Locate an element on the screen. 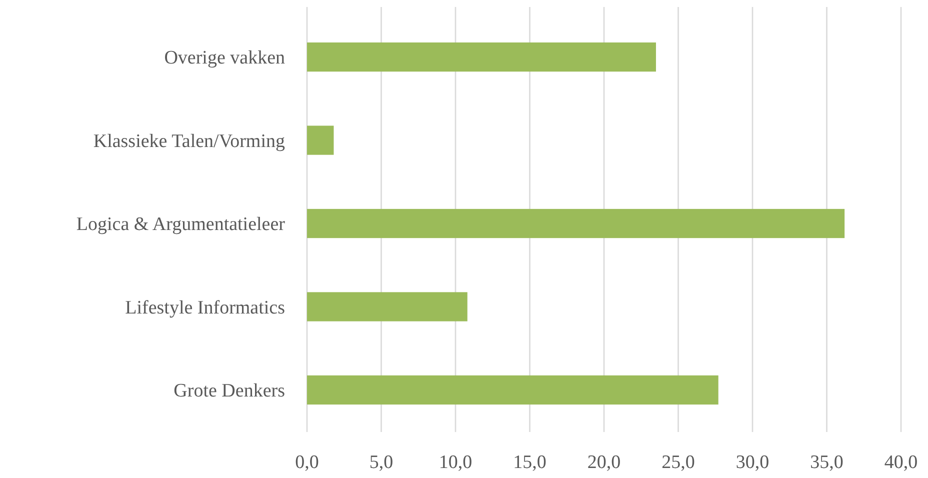 This screenshot has height=478, width=928. x-tick-label: 10,0 is located at coordinates (455, 462).